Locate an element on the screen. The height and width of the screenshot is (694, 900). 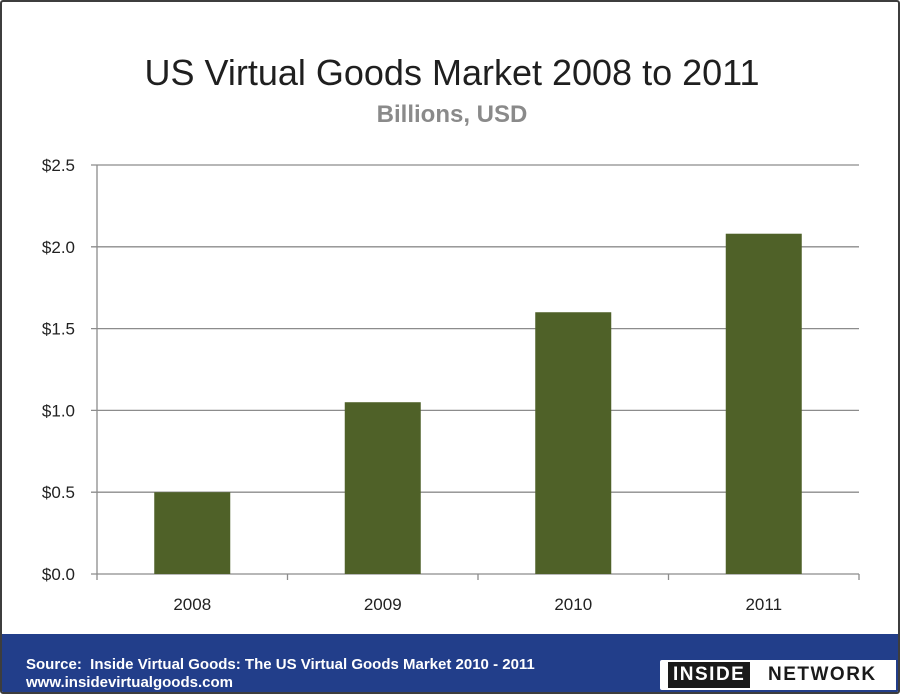
x-tick-label: 2009 is located at coordinates (383, 604).